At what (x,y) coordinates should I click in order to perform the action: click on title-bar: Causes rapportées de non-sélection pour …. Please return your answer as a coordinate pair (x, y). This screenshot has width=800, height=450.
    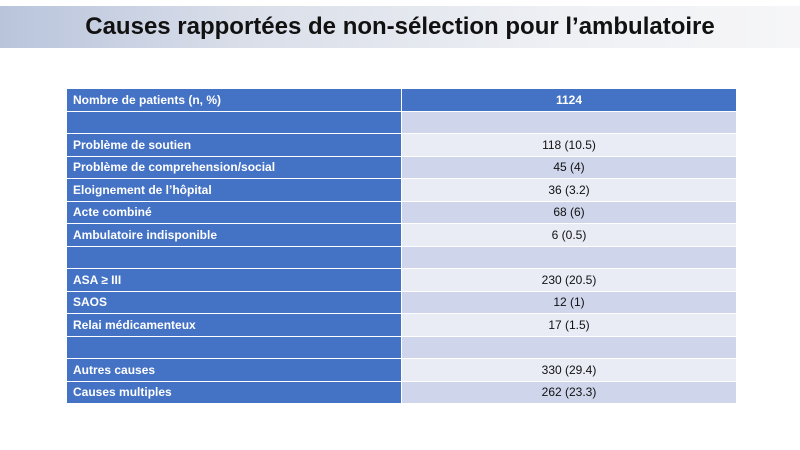
    Looking at the image, I should click on (400, 27).